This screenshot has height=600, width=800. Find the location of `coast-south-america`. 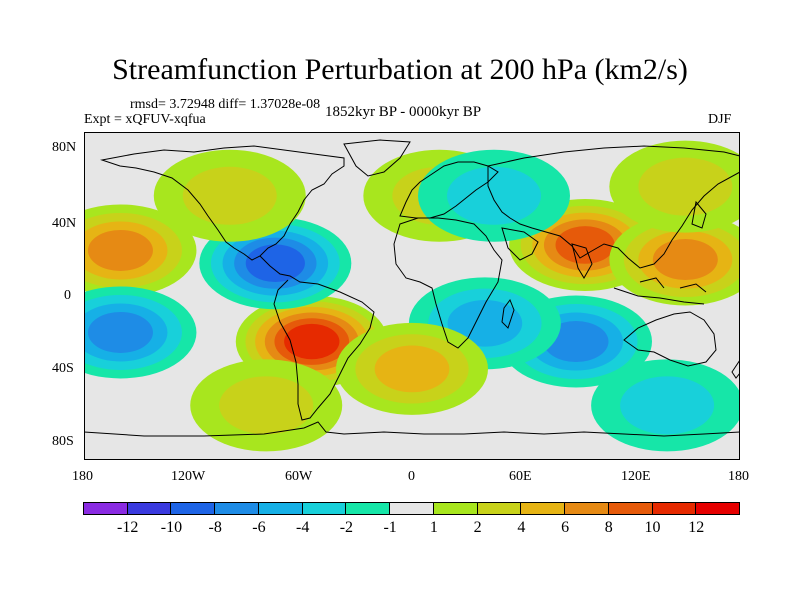

coast-south-america is located at coordinates (317, 338).